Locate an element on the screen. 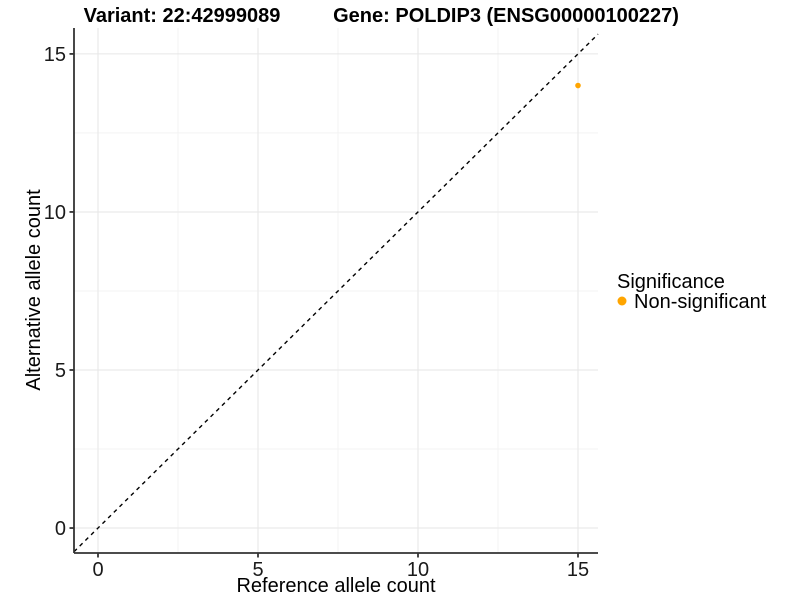 This screenshot has width=800, height=600. gene-title: Gene: POLDIP3 (ENSG00000100227) is located at coordinates (506, 16).